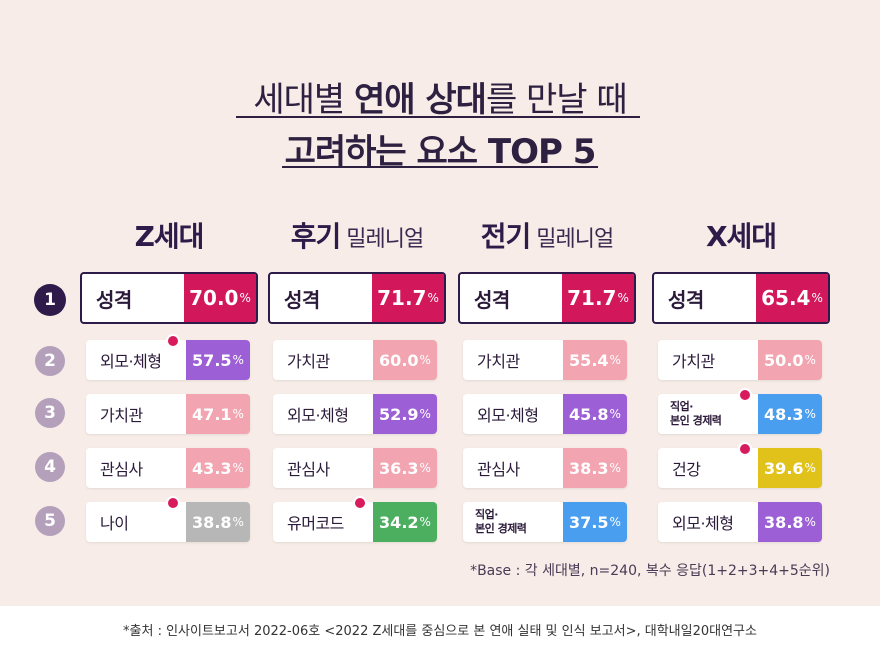 This screenshot has width=880, height=650. What do you see at coordinates (50, 361) in the screenshot?
I see `rank-badge-2: 2` at bounding box center [50, 361].